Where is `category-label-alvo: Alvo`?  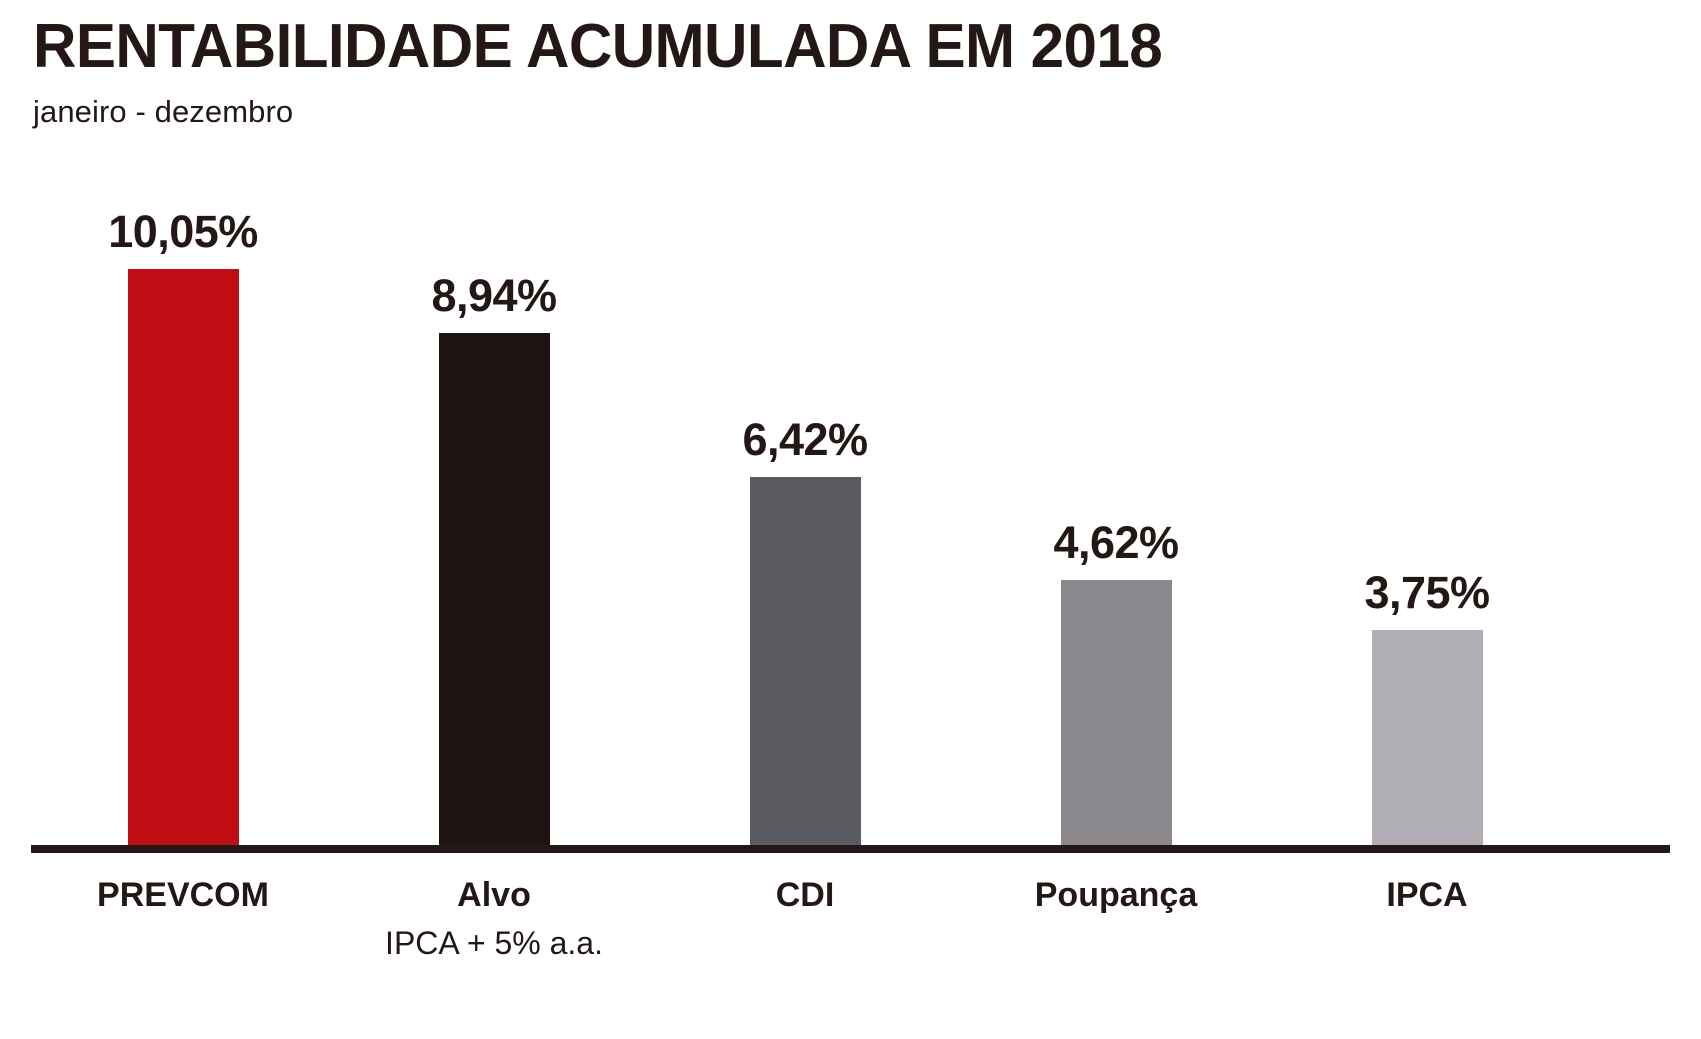 category-label-alvo: Alvo is located at coordinates (494, 895).